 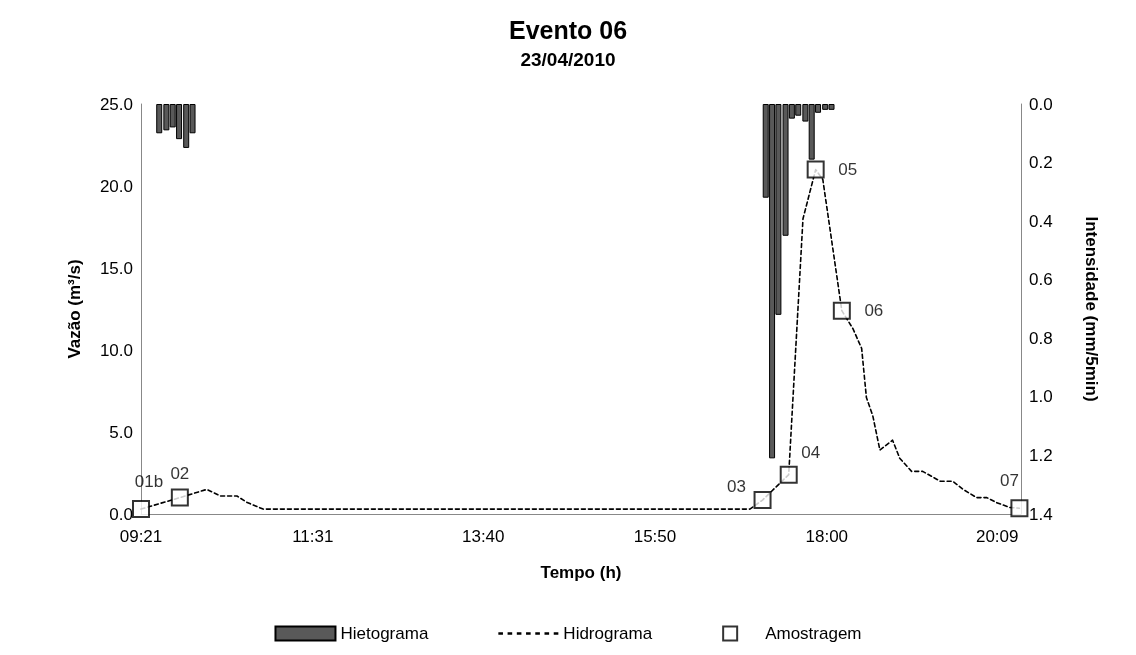 What do you see at coordinates (608, 633) in the screenshot?
I see `legend-label: Hidrograma` at bounding box center [608, 633].